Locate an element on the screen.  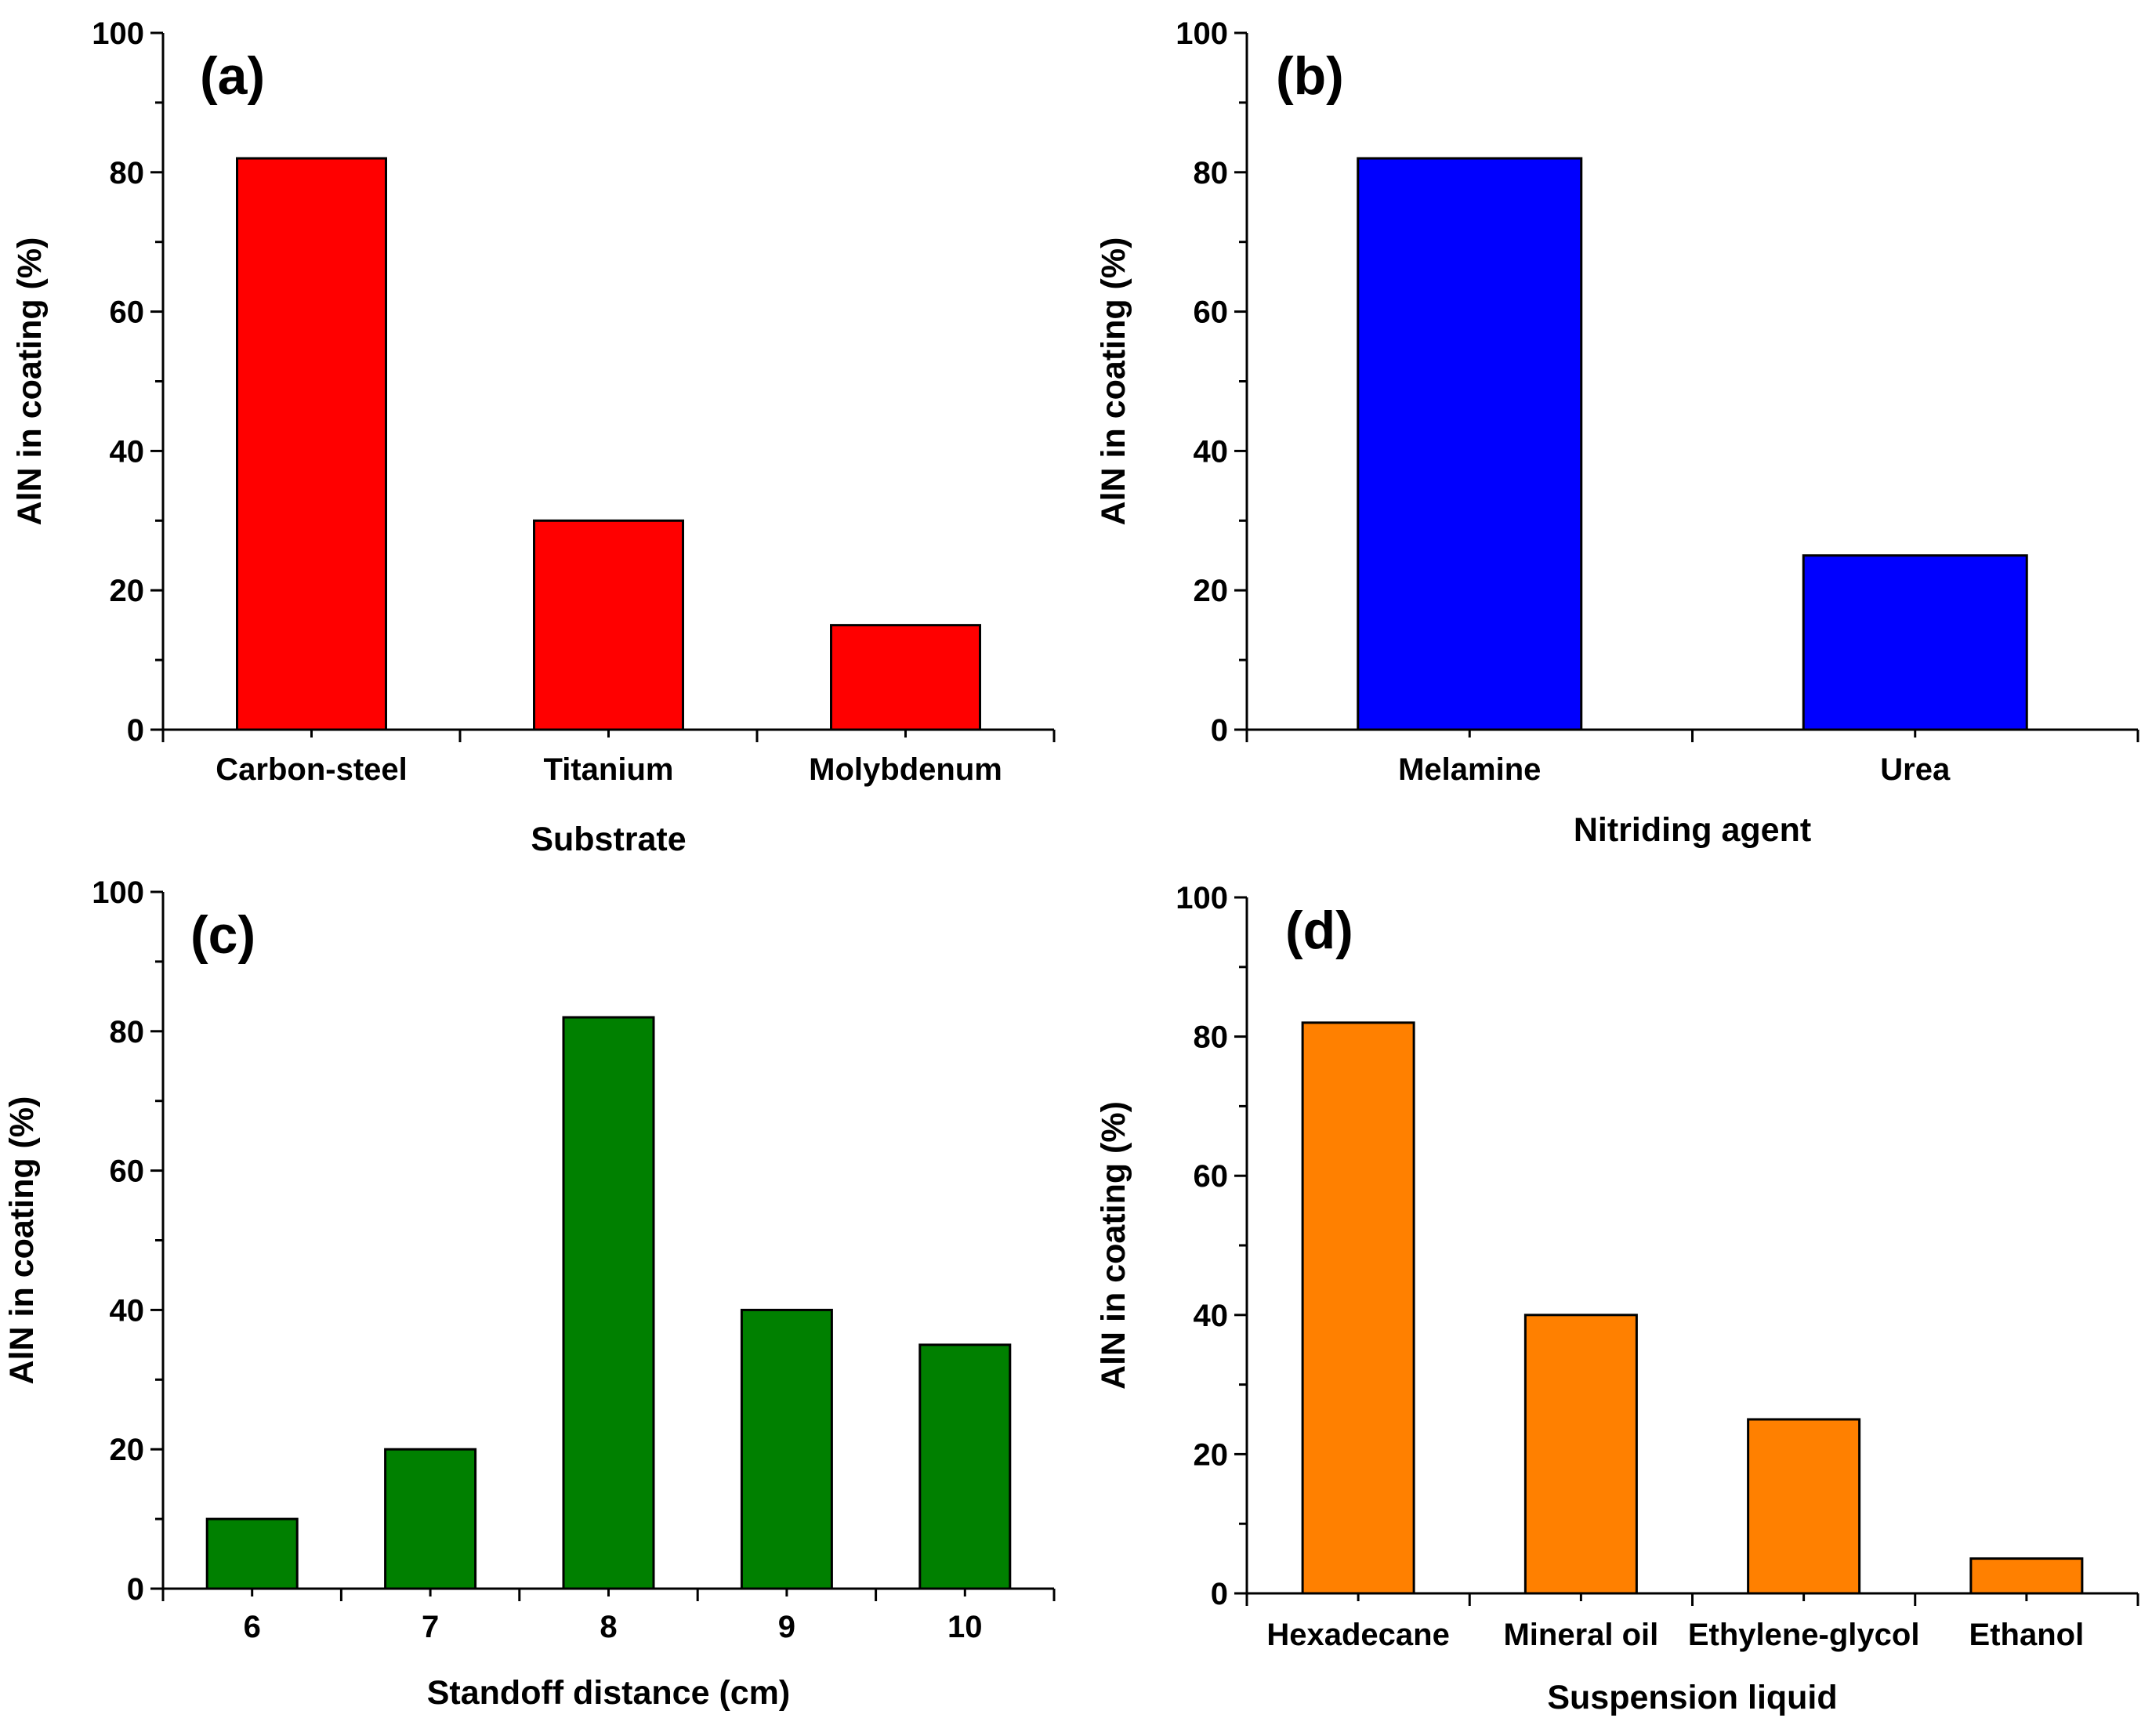
bar-carbon-steel is located at coordinates (311, 444).